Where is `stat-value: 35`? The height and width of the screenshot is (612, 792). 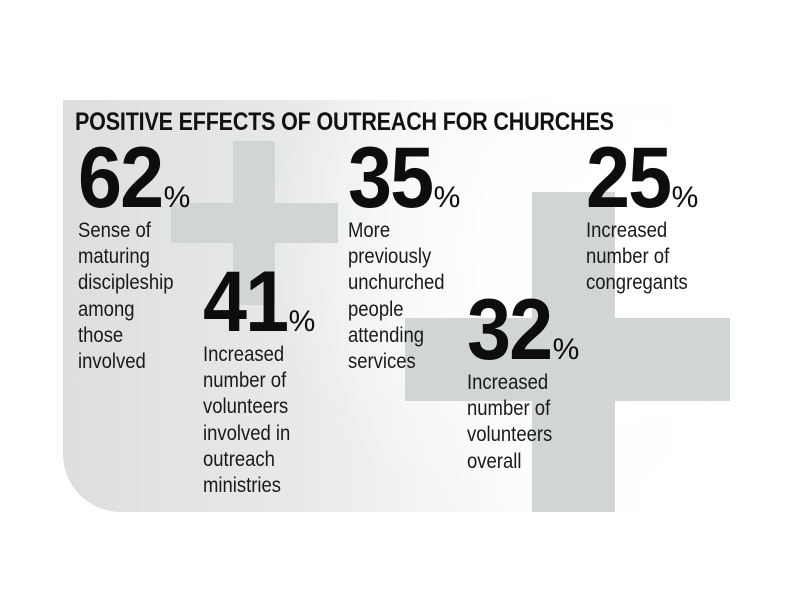
stat-value: 35 is located at coordinates (391, 178).